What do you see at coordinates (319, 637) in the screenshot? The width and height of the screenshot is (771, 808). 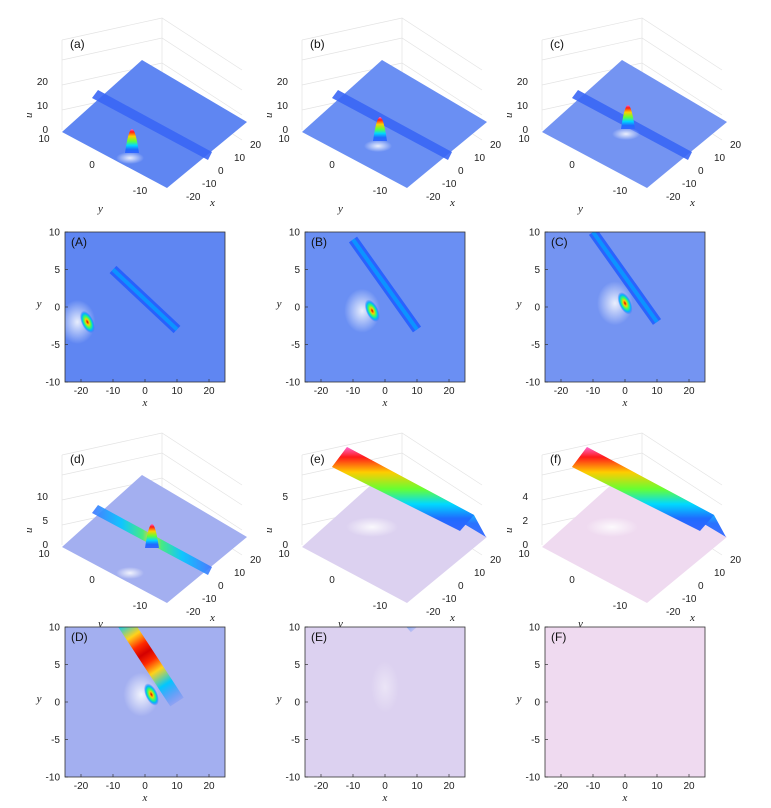 I see `panel-label: (E)` at bounding box center [319, 637].